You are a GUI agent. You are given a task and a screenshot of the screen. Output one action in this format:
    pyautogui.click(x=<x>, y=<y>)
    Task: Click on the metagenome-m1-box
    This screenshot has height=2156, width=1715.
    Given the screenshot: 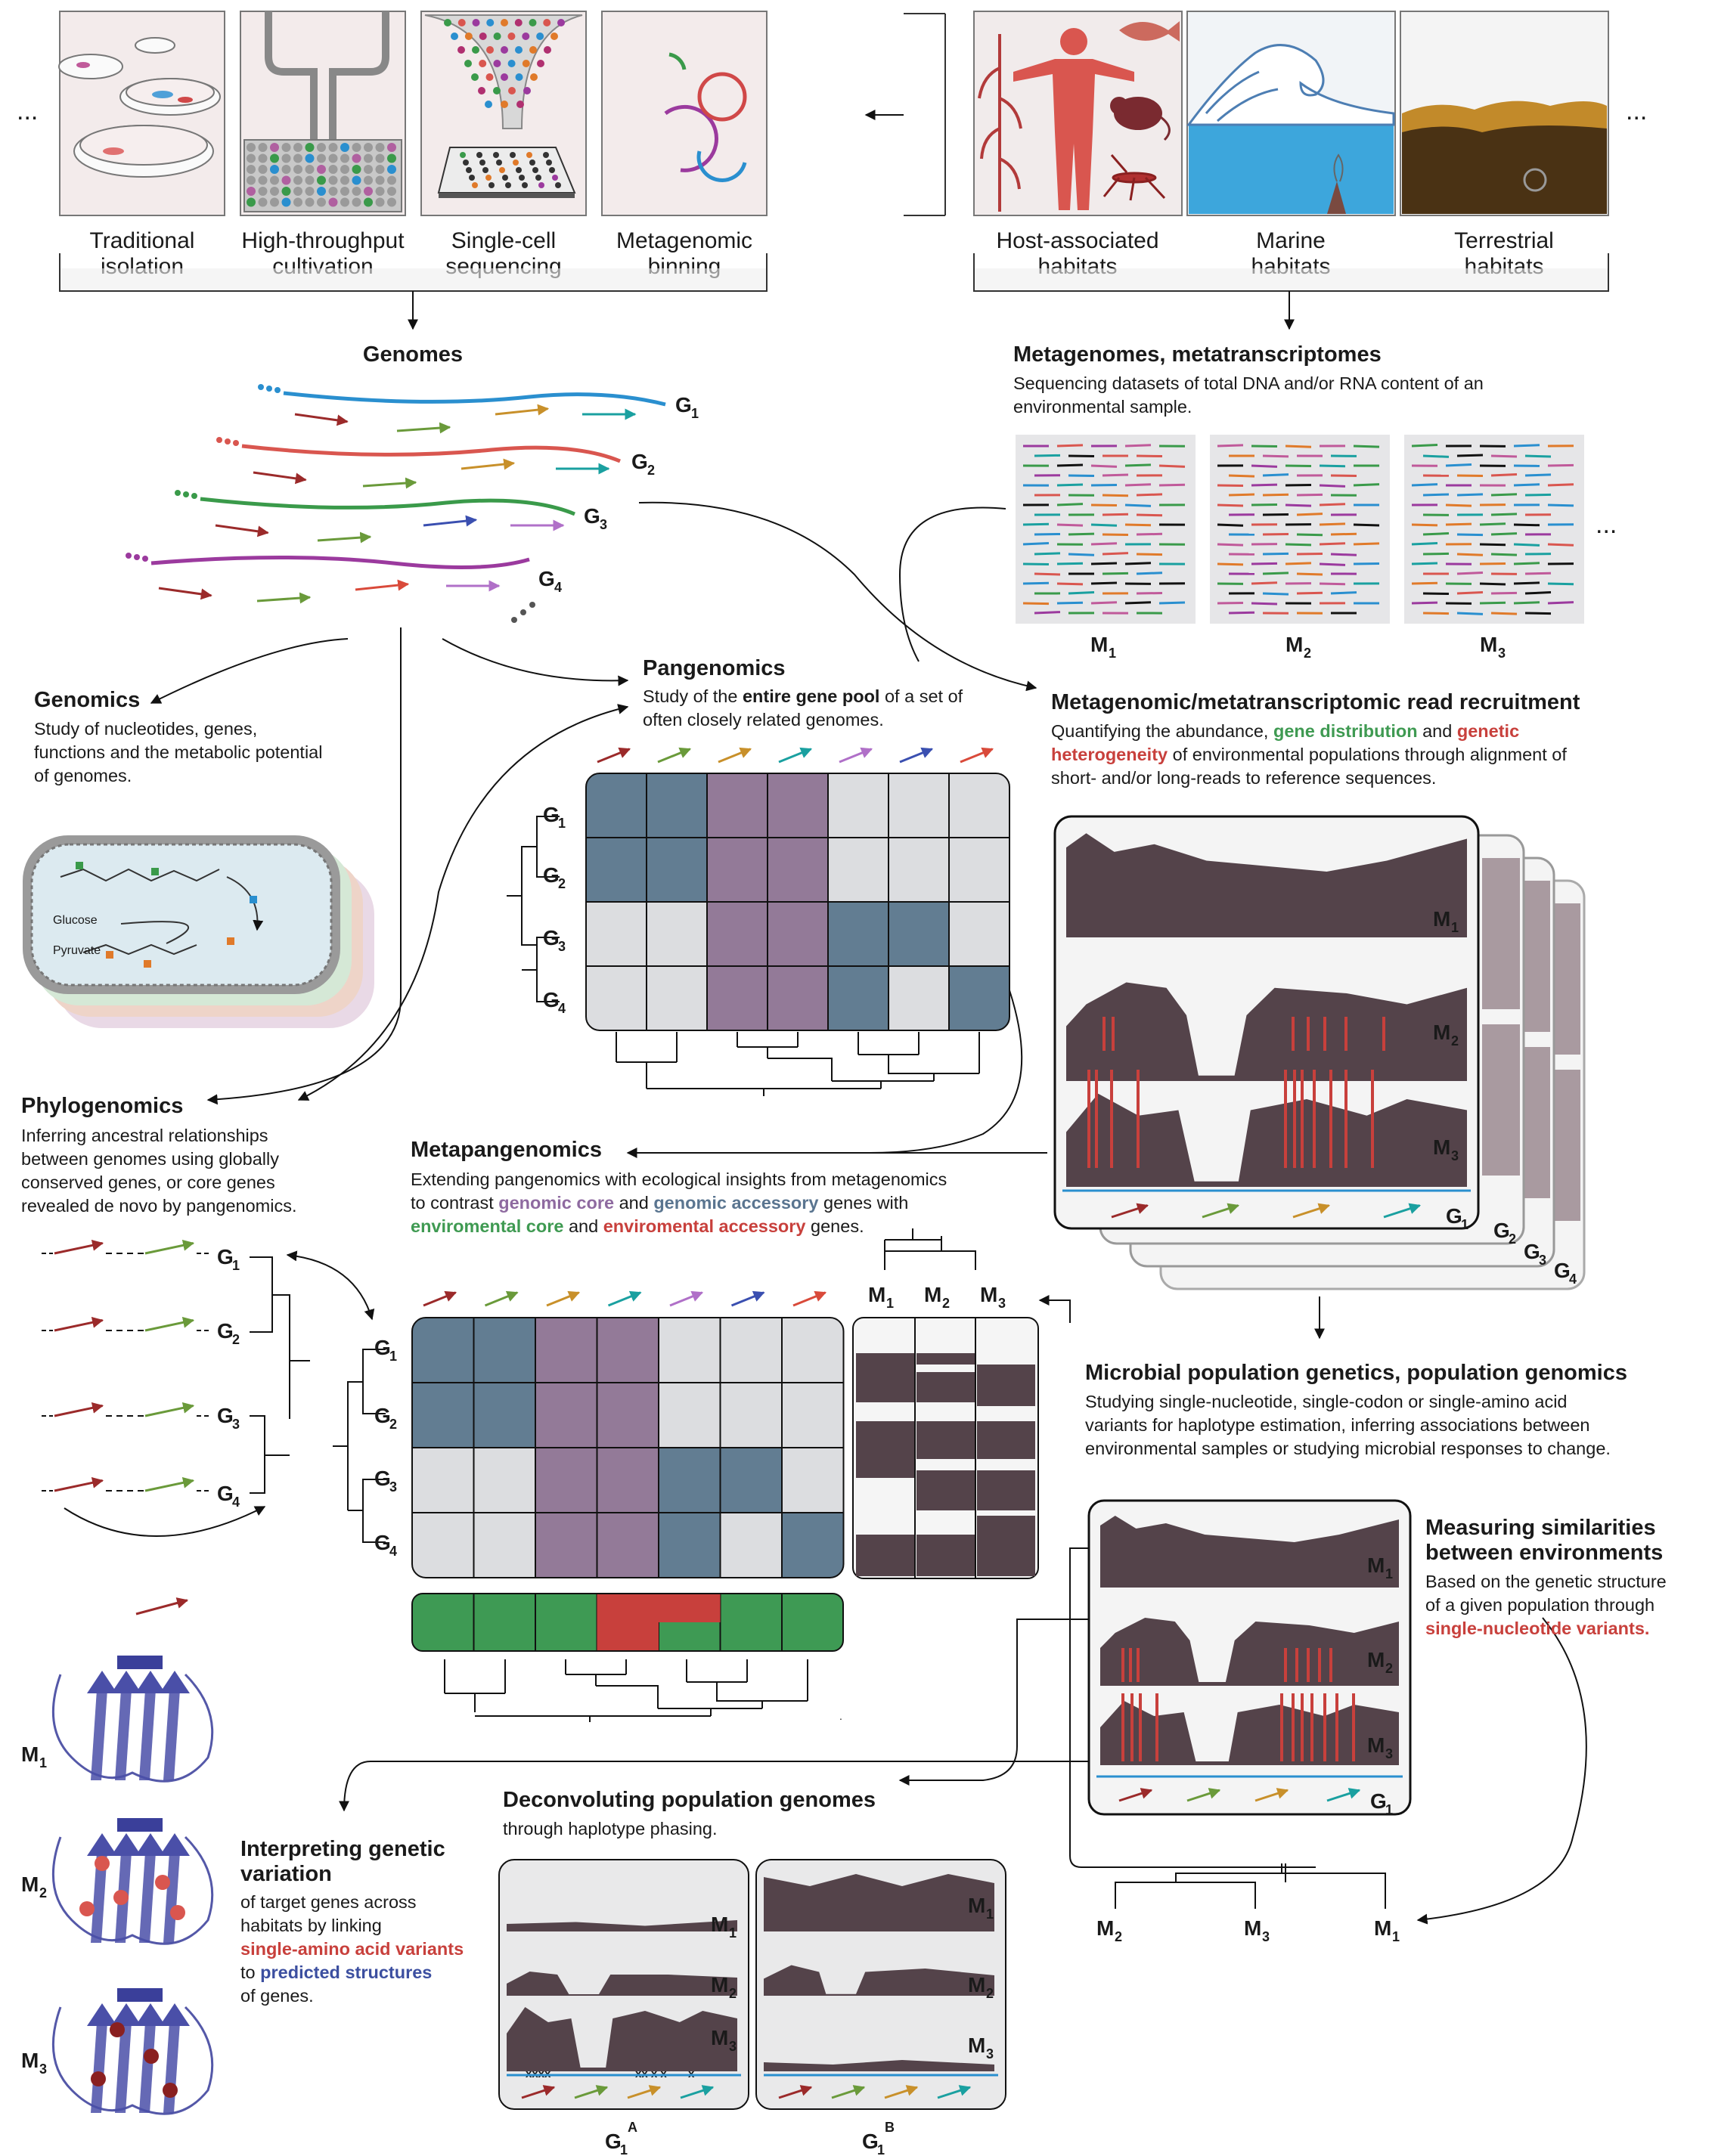 What is the action you would take?
    pyautogui.click(x=1106, y=529)
    